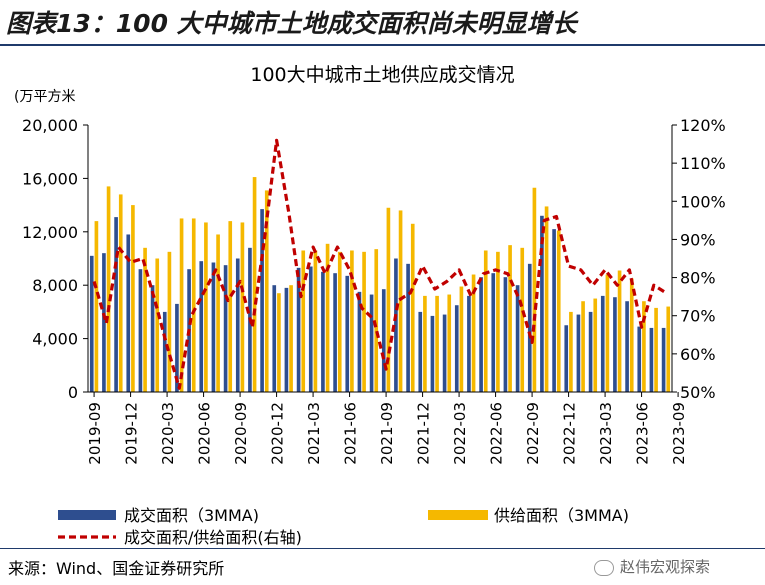 This screenshot has height=585, width=765. What do you see at coordinates (606, 433) in the screenshot?
I see `x-tick-label: 2023-03` at bounding box center [606, 433].